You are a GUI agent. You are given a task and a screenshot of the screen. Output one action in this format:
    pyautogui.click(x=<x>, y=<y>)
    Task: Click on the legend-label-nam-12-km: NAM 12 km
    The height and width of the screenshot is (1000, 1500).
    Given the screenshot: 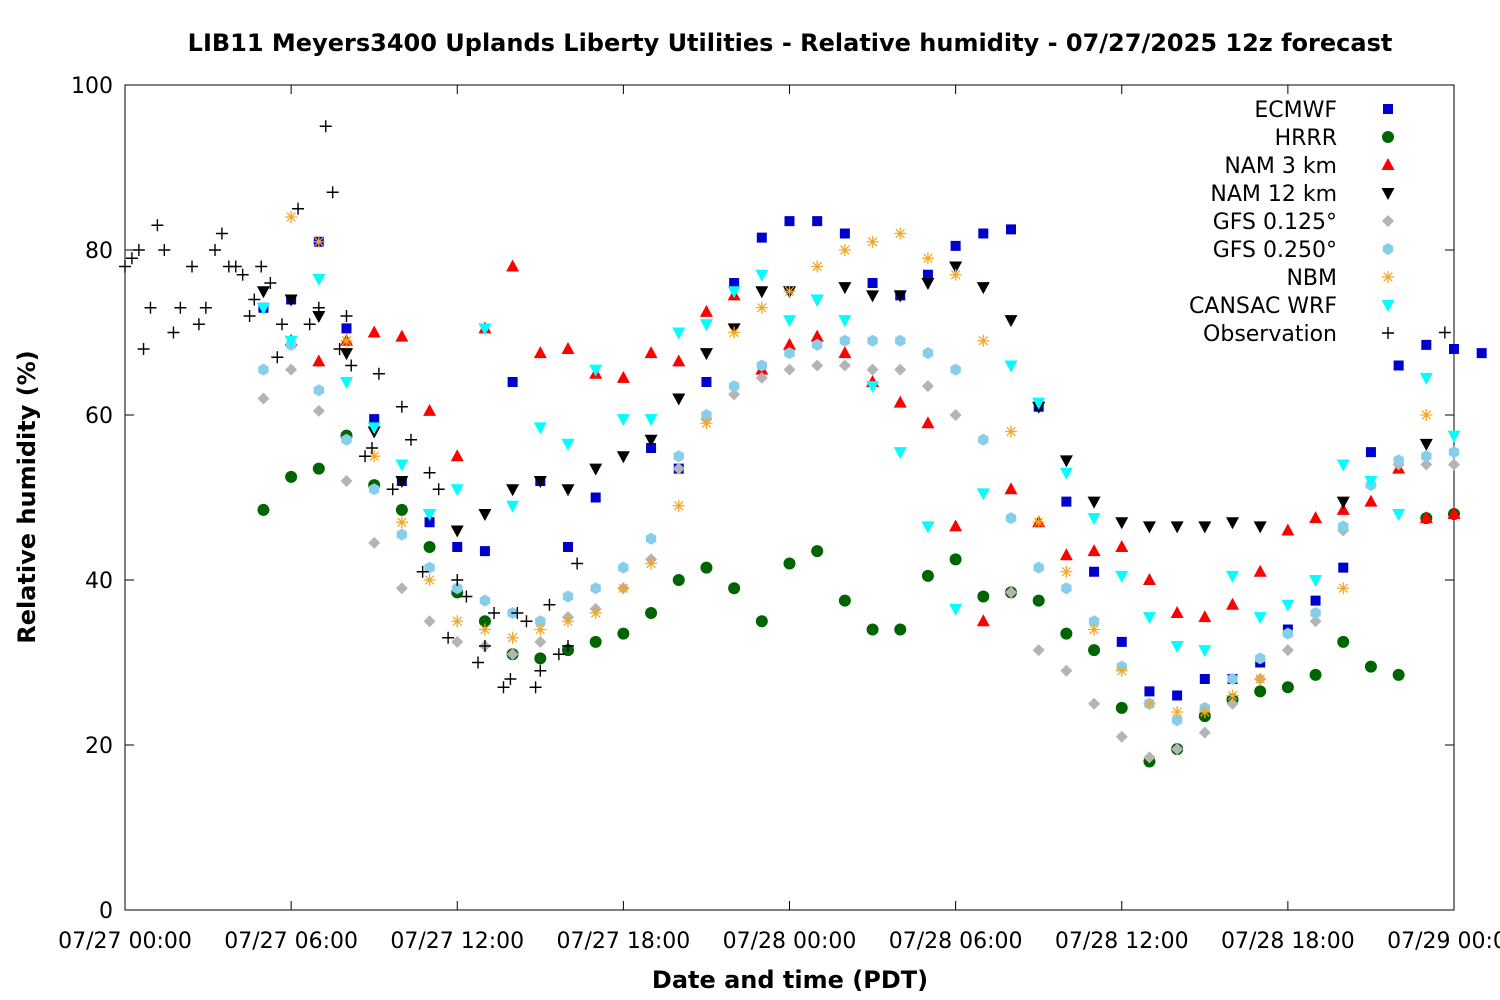 What is the action you would take?
    pyautogui.click(x=1273, y=194)
    